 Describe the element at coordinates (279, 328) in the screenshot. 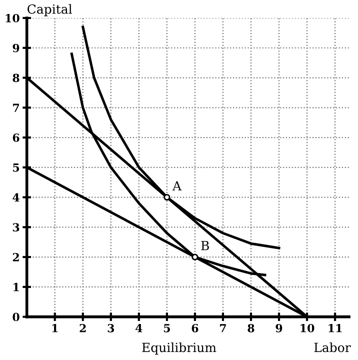

I see `x-tick-label: 9` at that location.